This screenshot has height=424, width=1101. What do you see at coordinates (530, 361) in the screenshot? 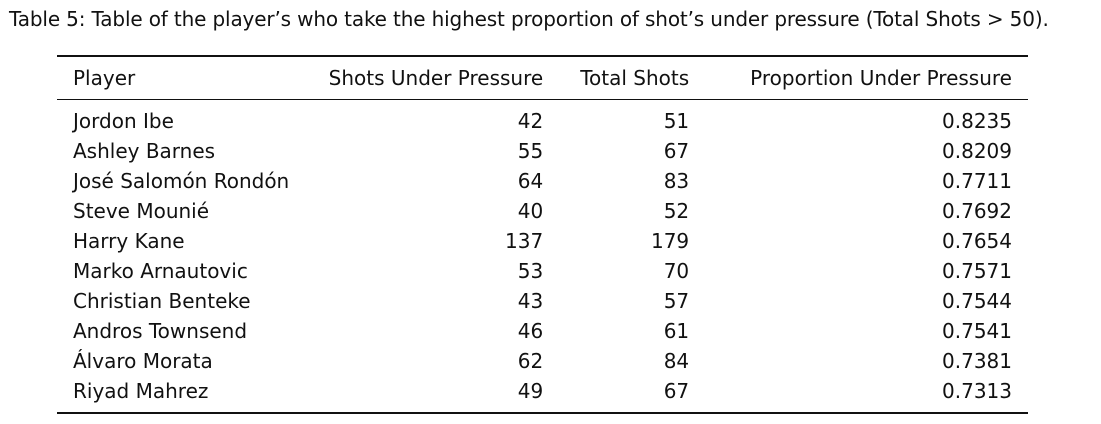
I see `shots-under-pressure-cell: 62` at bounding box center [530, 361].